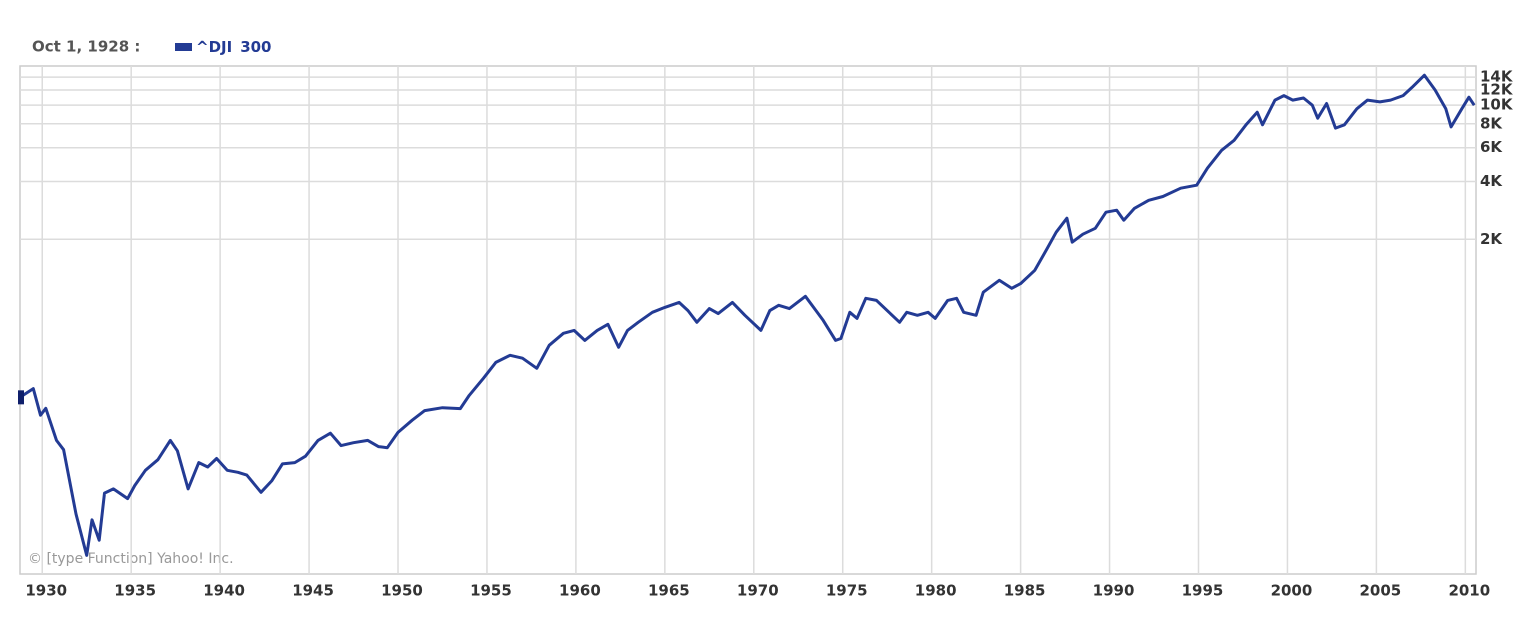  What do you see at coordinates (491, 591) in the screenshot?
I see `x-tick-label: 1955` at bounding box center [491, 591].